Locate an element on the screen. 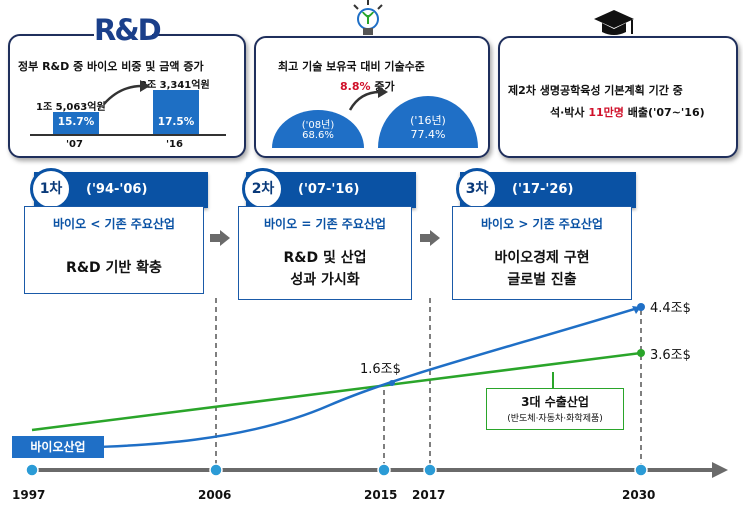  bio-end-value: 4.4조$ is located at coordinates (670, 308).